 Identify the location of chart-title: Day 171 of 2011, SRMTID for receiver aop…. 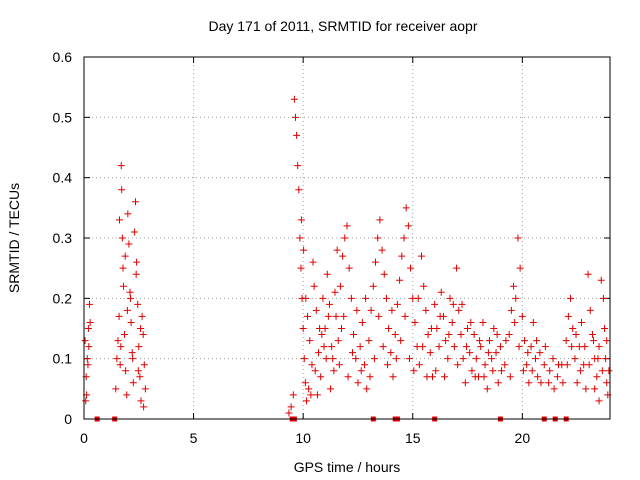
(343, 26).